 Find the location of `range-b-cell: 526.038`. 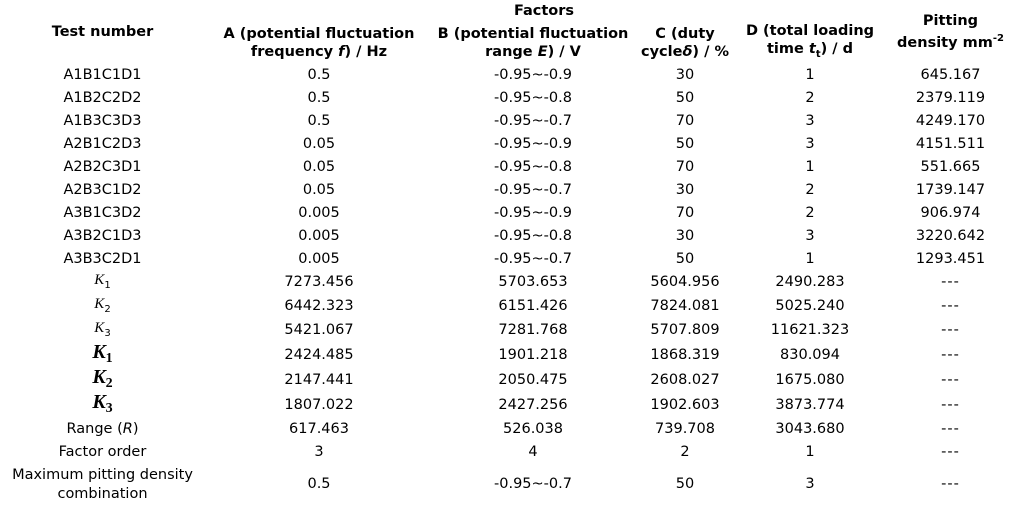

range-b-cell: 526.038 is located at coordinates (533, 428).